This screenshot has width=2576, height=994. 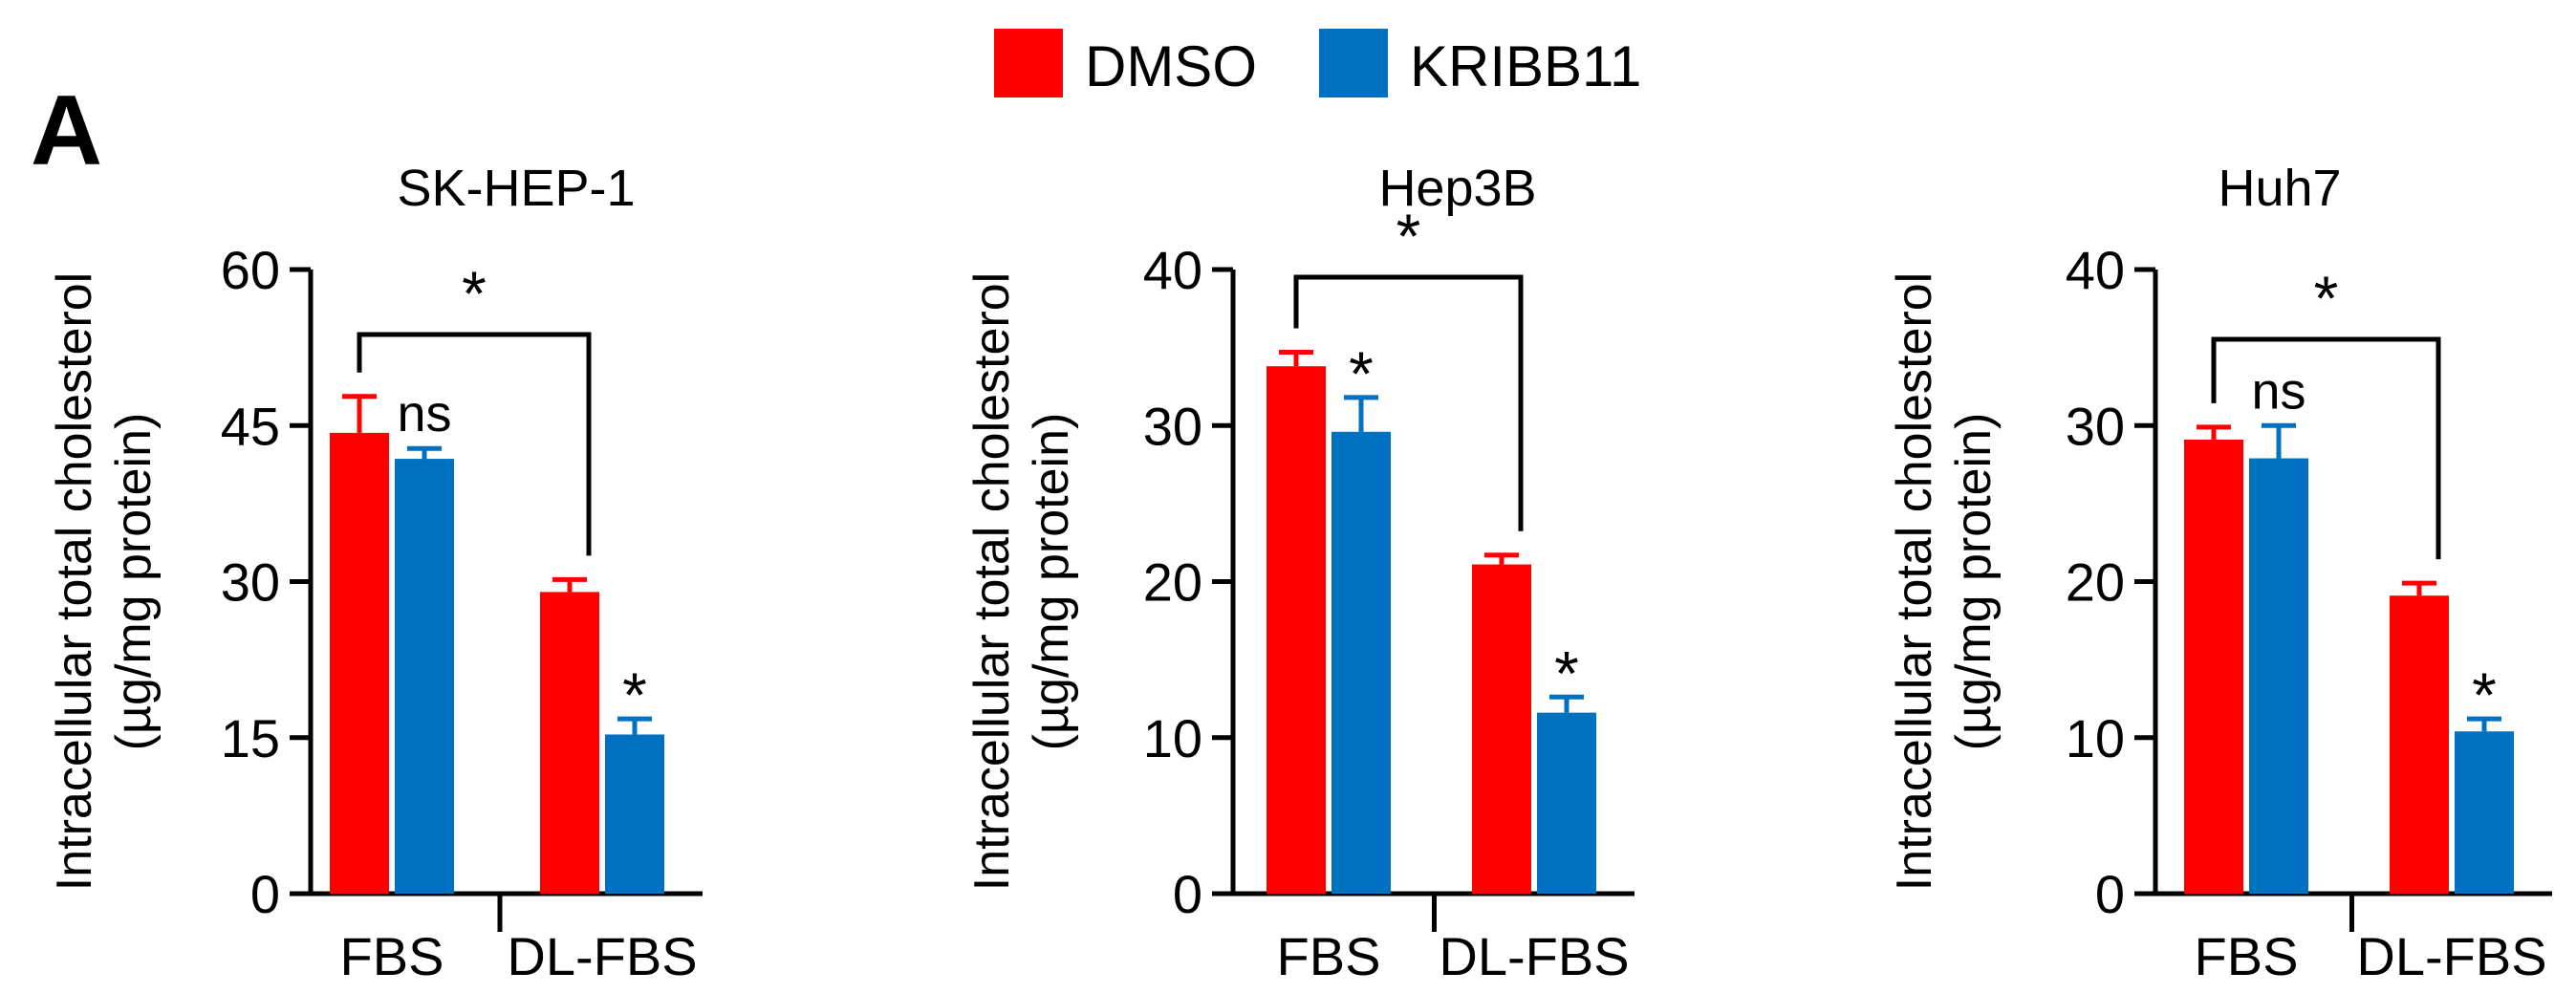 I want to click on panel-letter: A, so click(x=66, y=131).